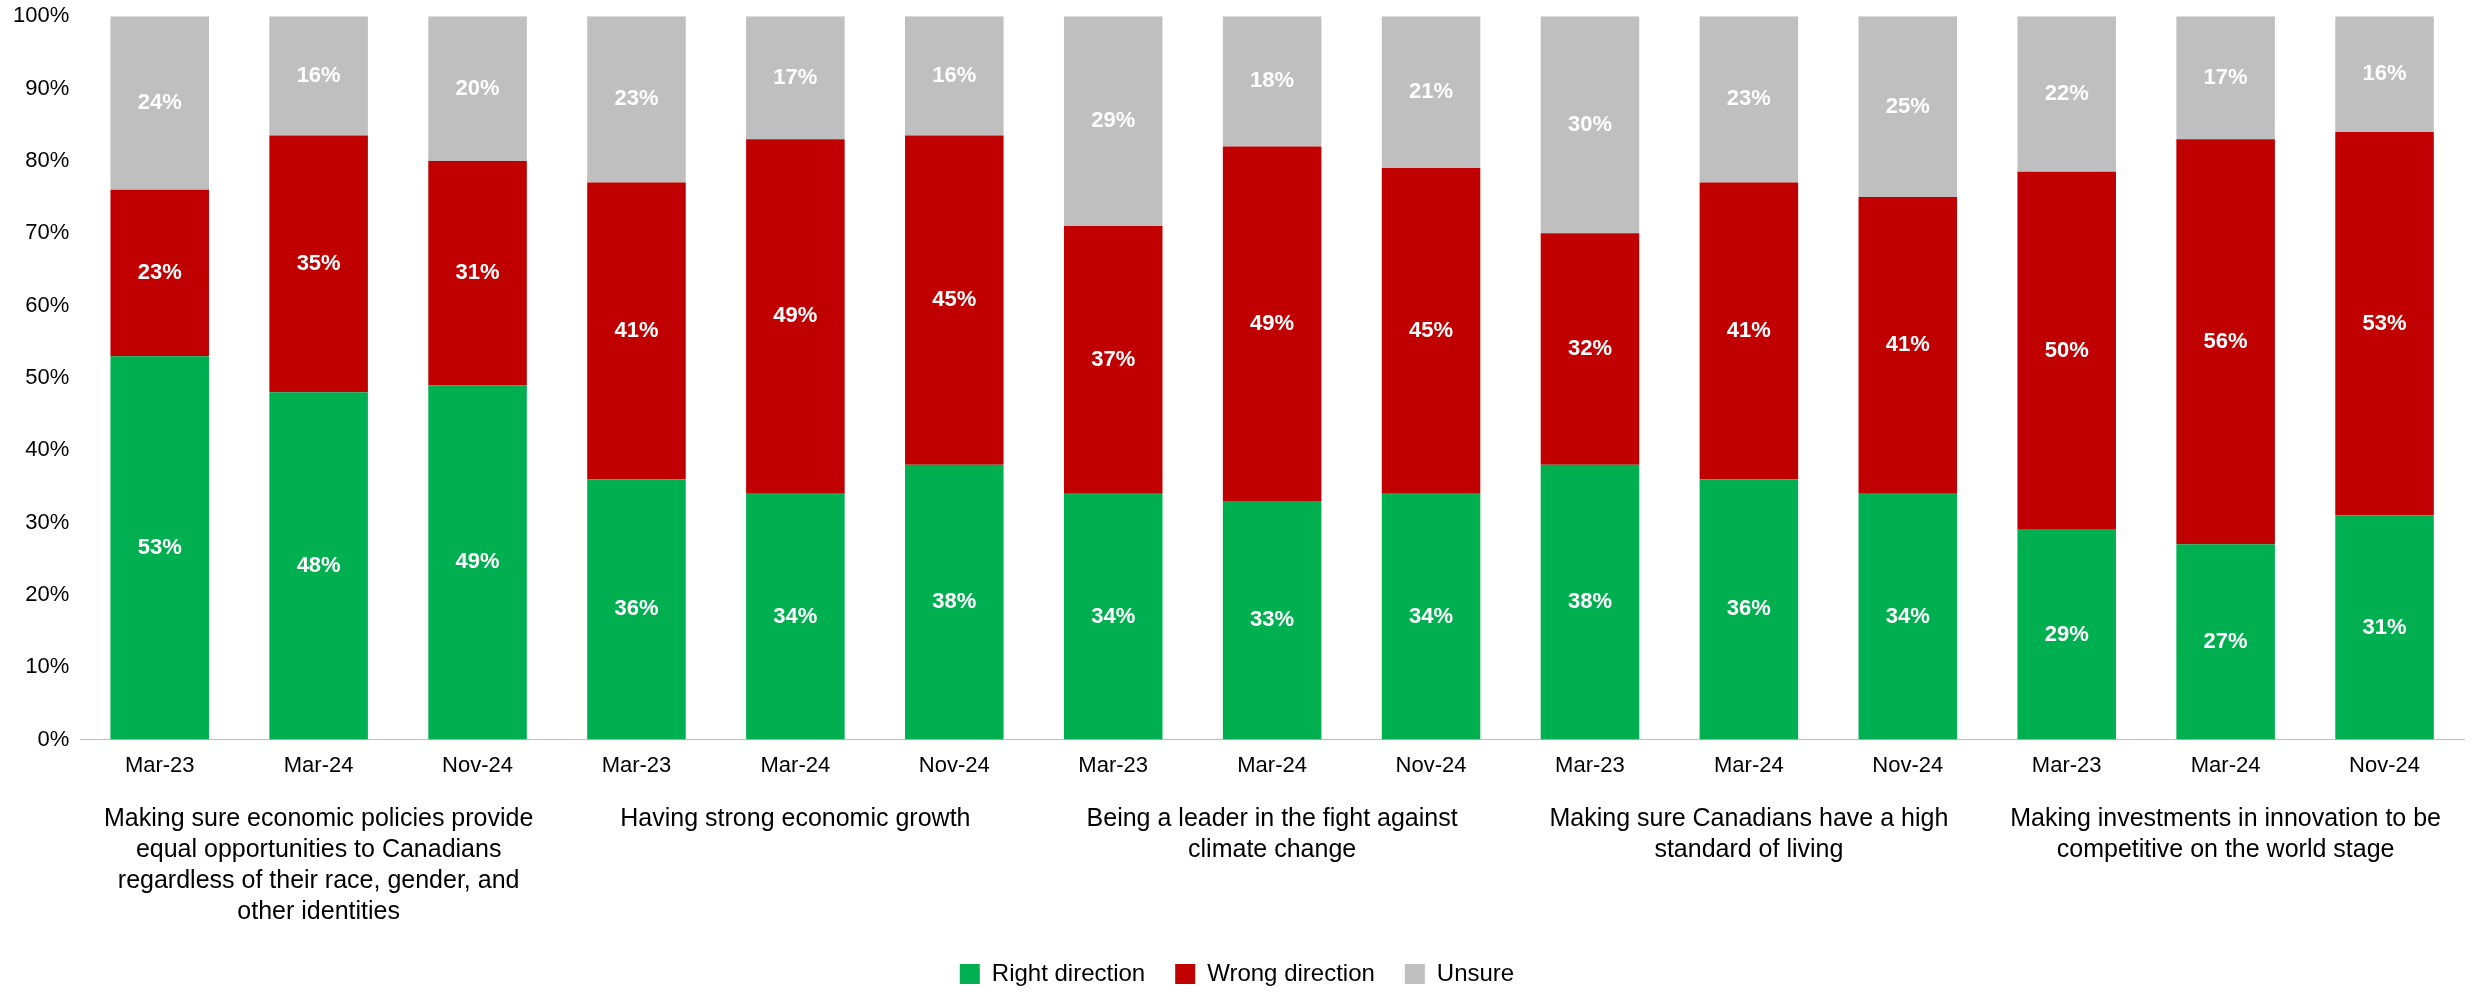  What do you see at coordinates (47, 232) in the screenshot?
I see `y-tick-label: 70%` at bounding box center [47, 232].